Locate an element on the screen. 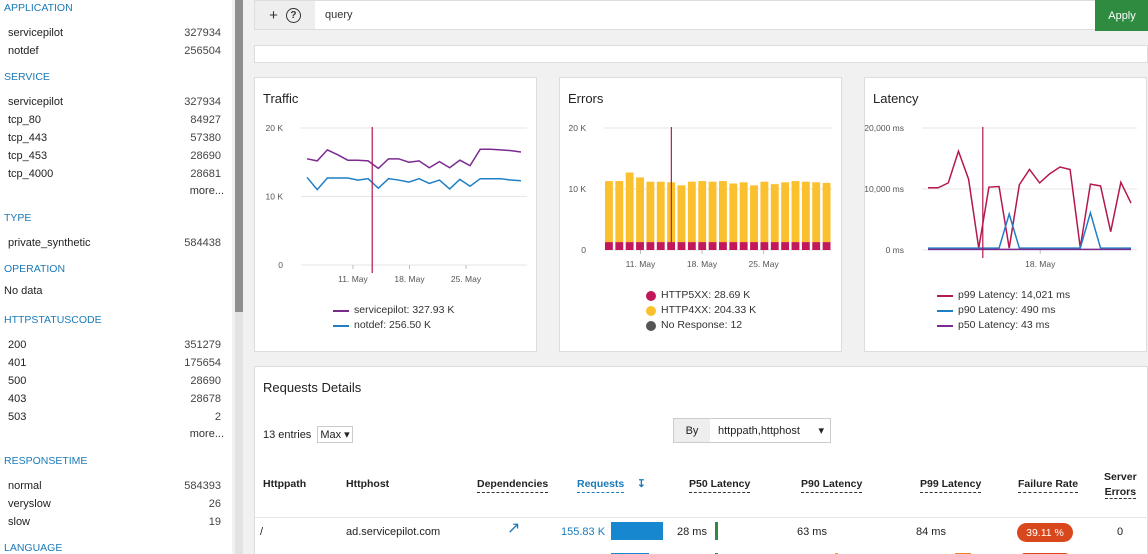  query-input: query is located at coordinates (339, 15).